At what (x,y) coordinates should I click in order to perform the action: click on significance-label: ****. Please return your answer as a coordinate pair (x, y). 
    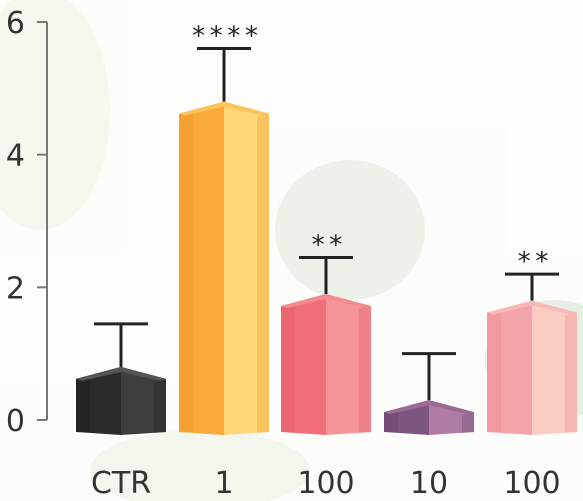
    Looking at the image, I should click on (226, 37).